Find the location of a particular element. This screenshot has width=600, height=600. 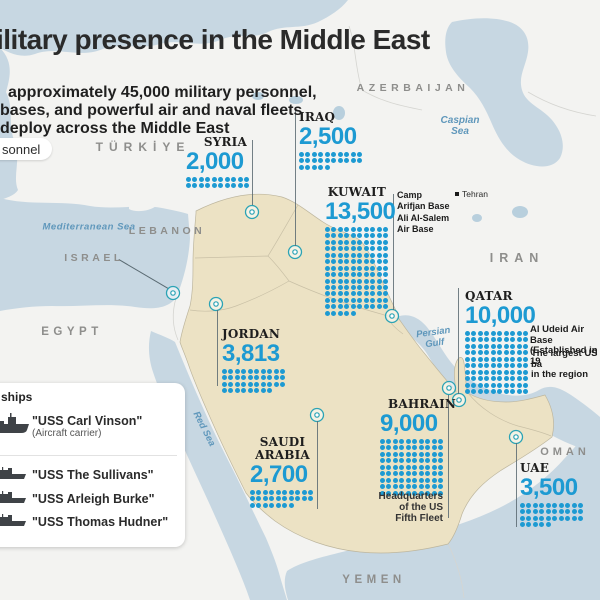

lake is located at coordinates (477, 218).